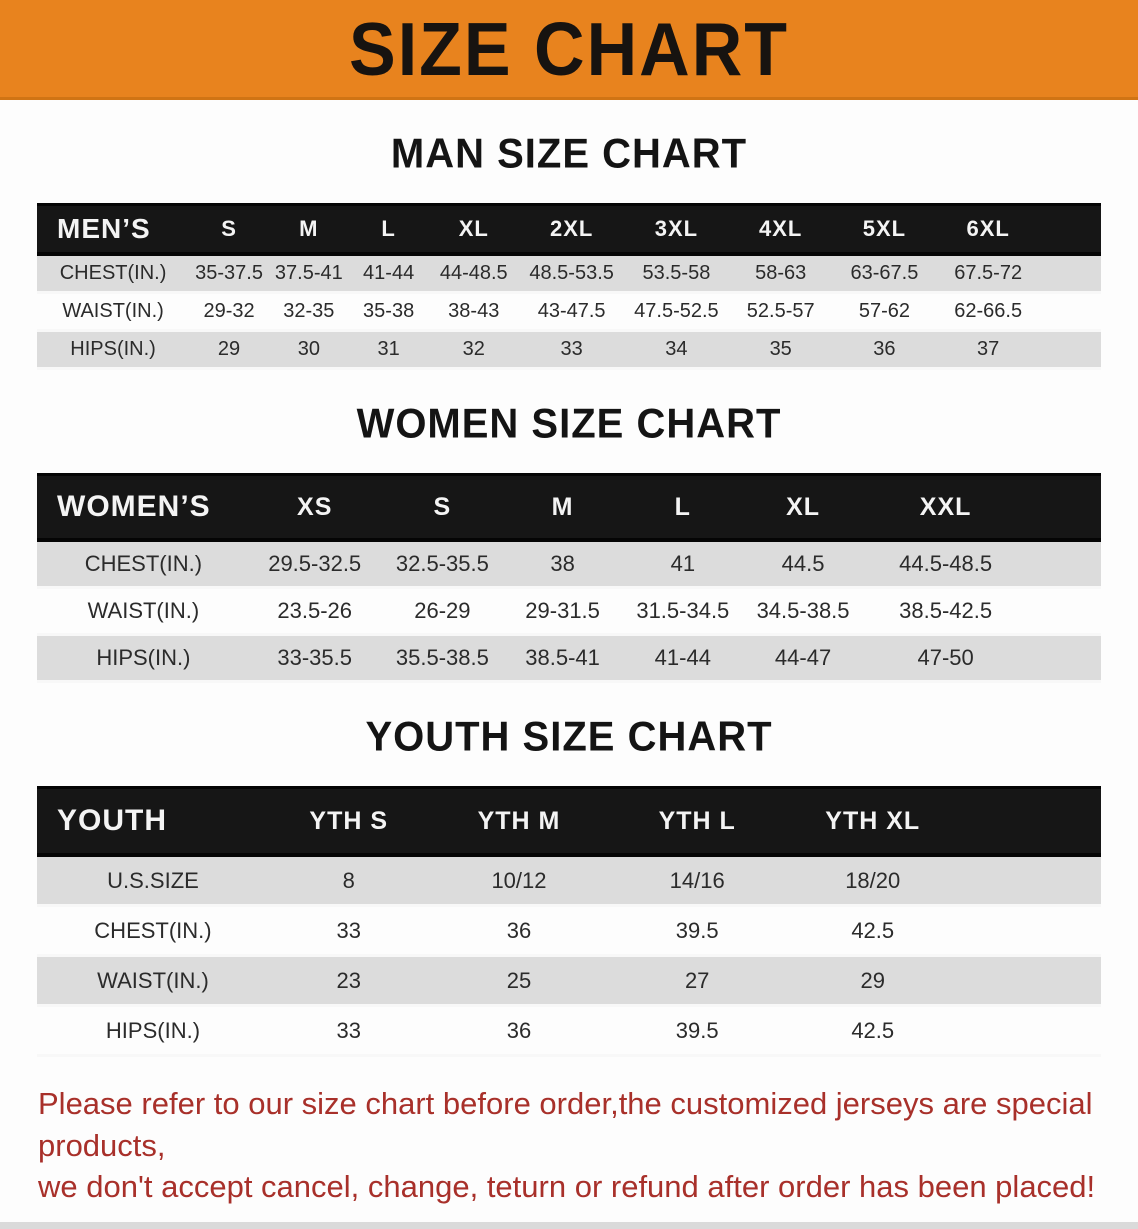 The width and height of the screenshot is (1138, 1229). I want to click on measurement-value: 8, so click(348, 880).